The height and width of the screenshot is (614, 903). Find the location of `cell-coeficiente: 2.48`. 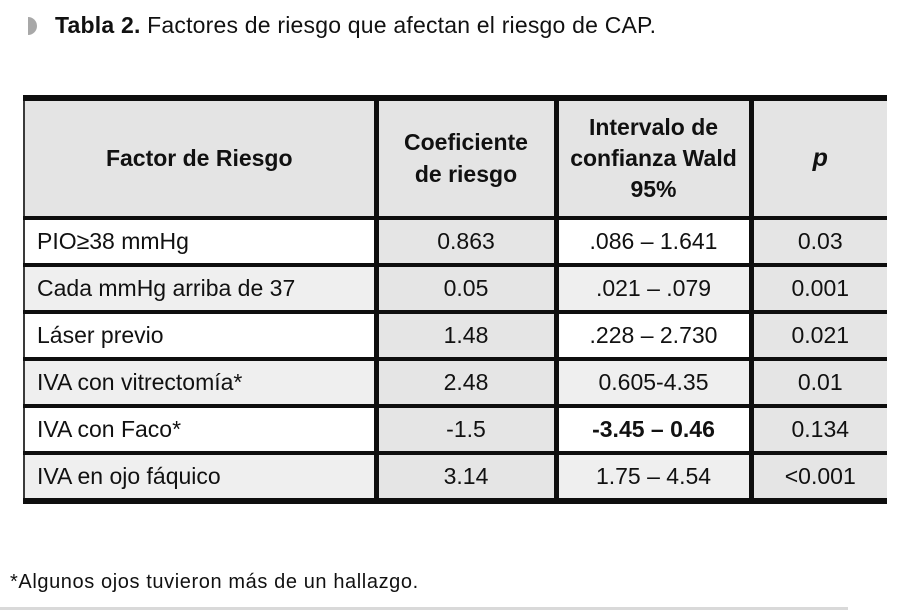

cell-coeficiente: 2.48 is located at coordinates (466, 382).